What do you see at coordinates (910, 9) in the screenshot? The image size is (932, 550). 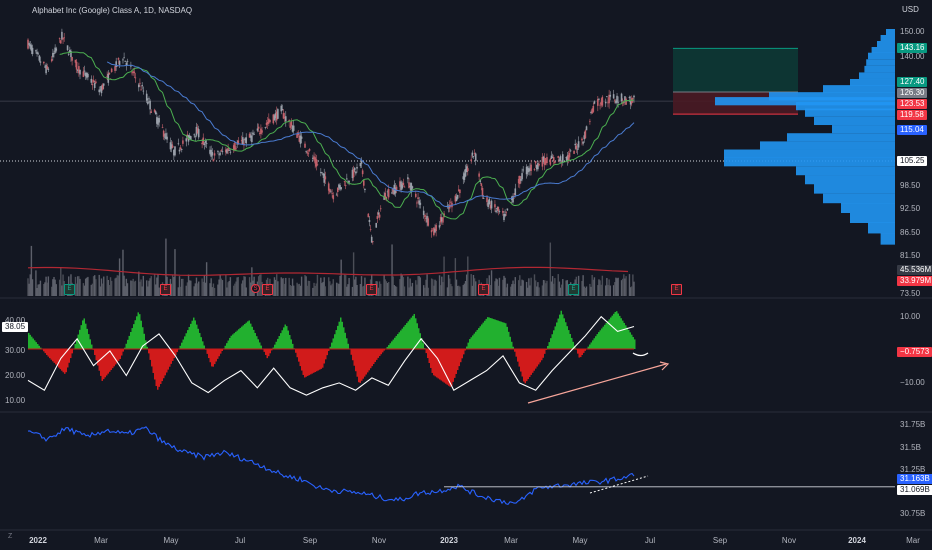 I see `currency-label: USD` at bounding box center [910, 9].